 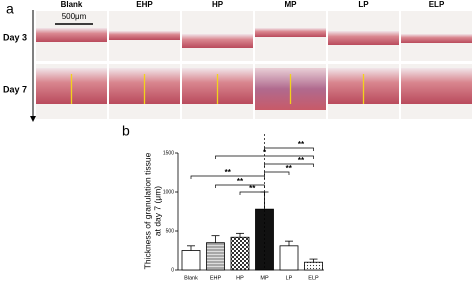 What do you see at coordinates (10, 9) in the screenshot?
I see `panel-label: a` at bounding box center [10, 9].